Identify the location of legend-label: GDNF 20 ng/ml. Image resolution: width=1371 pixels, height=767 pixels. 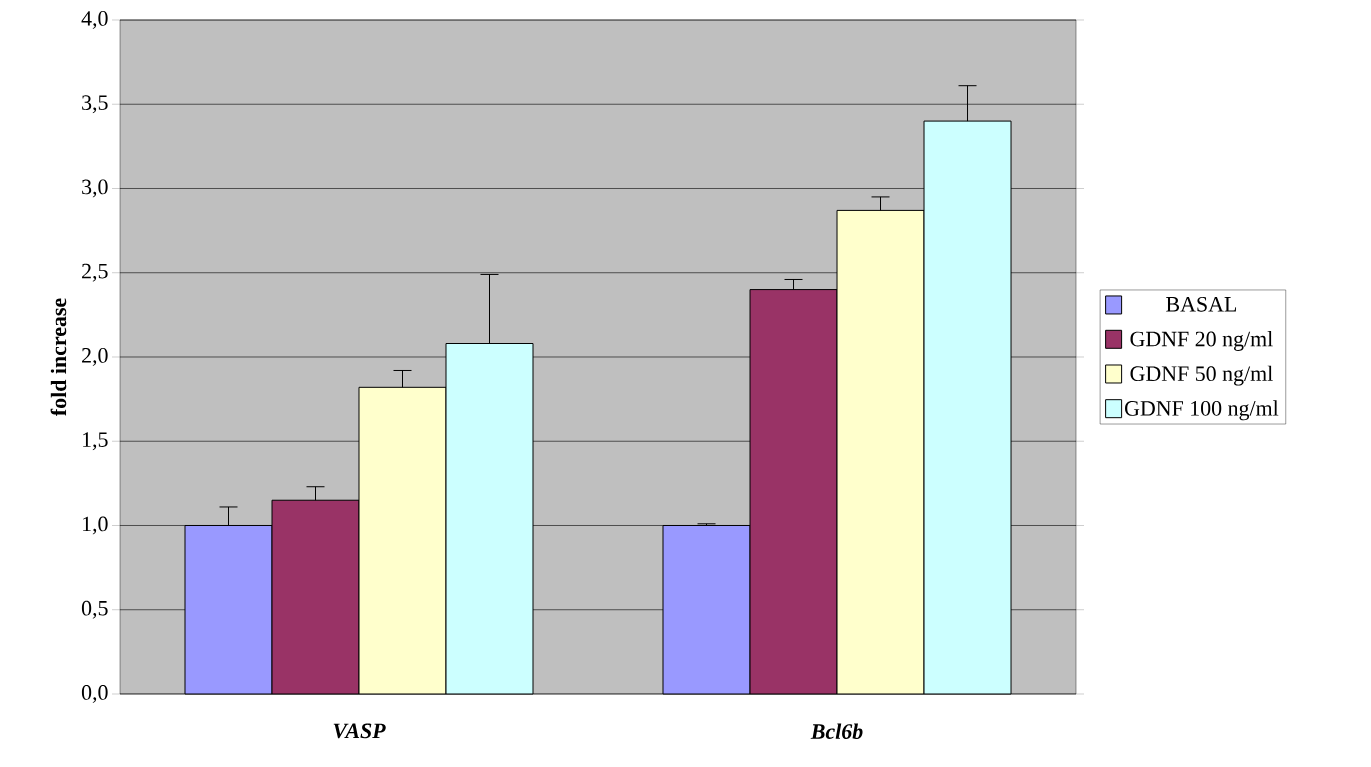
(1201, 340).